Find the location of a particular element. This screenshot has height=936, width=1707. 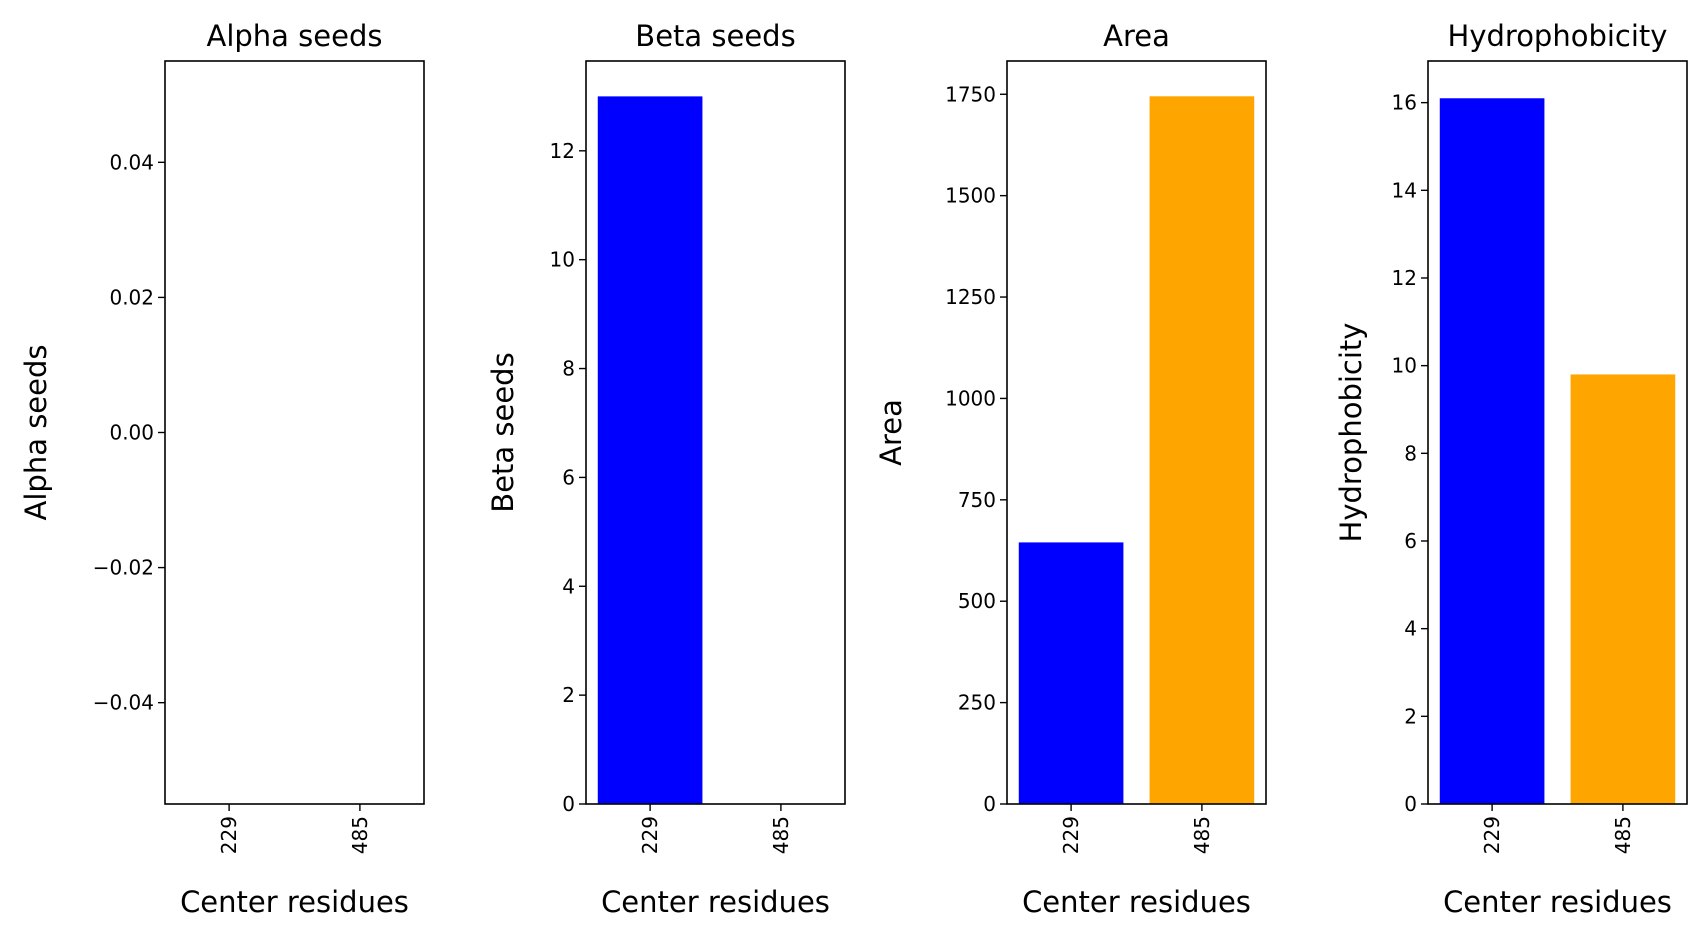

y-tick-label: 1250 is located at coordinates (970, 297).